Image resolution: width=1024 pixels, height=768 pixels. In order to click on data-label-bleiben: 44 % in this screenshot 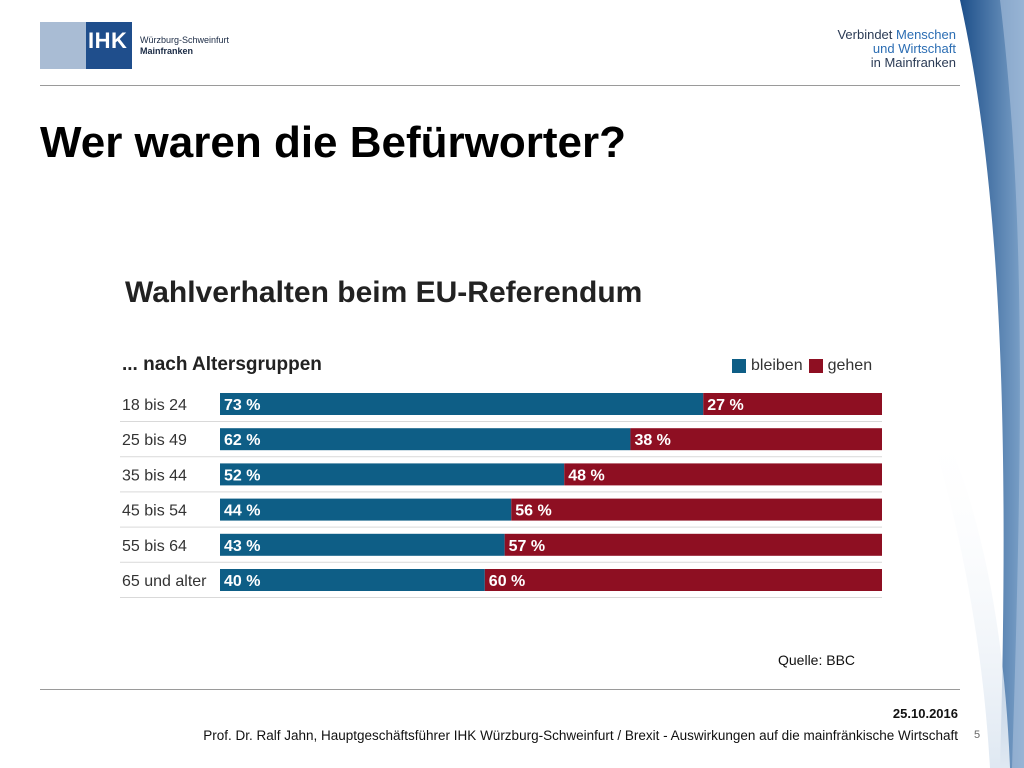, I will do `click(242, 511)`.